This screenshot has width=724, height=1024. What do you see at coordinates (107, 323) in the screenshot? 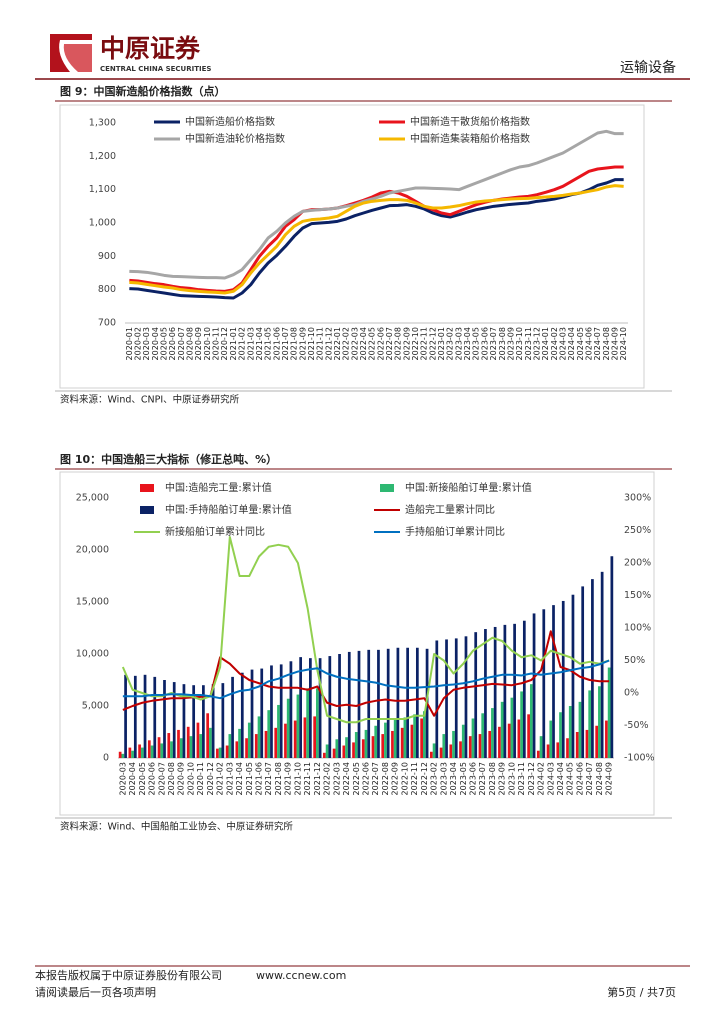
I see `y-tick-label: 700` at bounding box center [107, 323].